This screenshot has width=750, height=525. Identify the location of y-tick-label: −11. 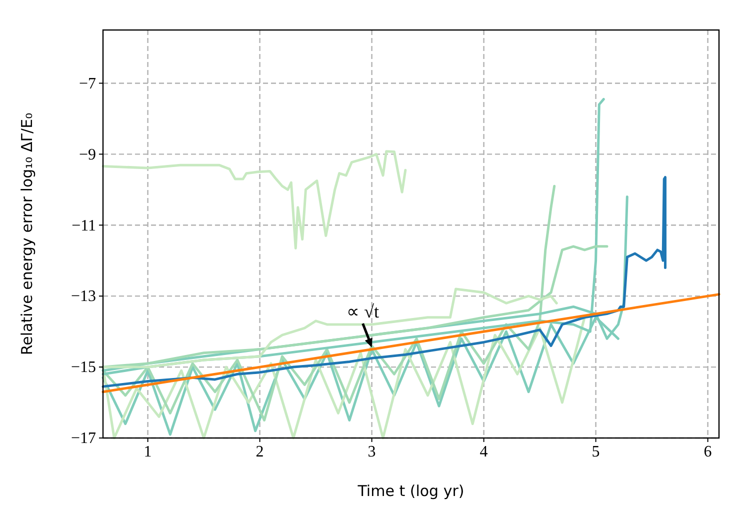
(84, 225).